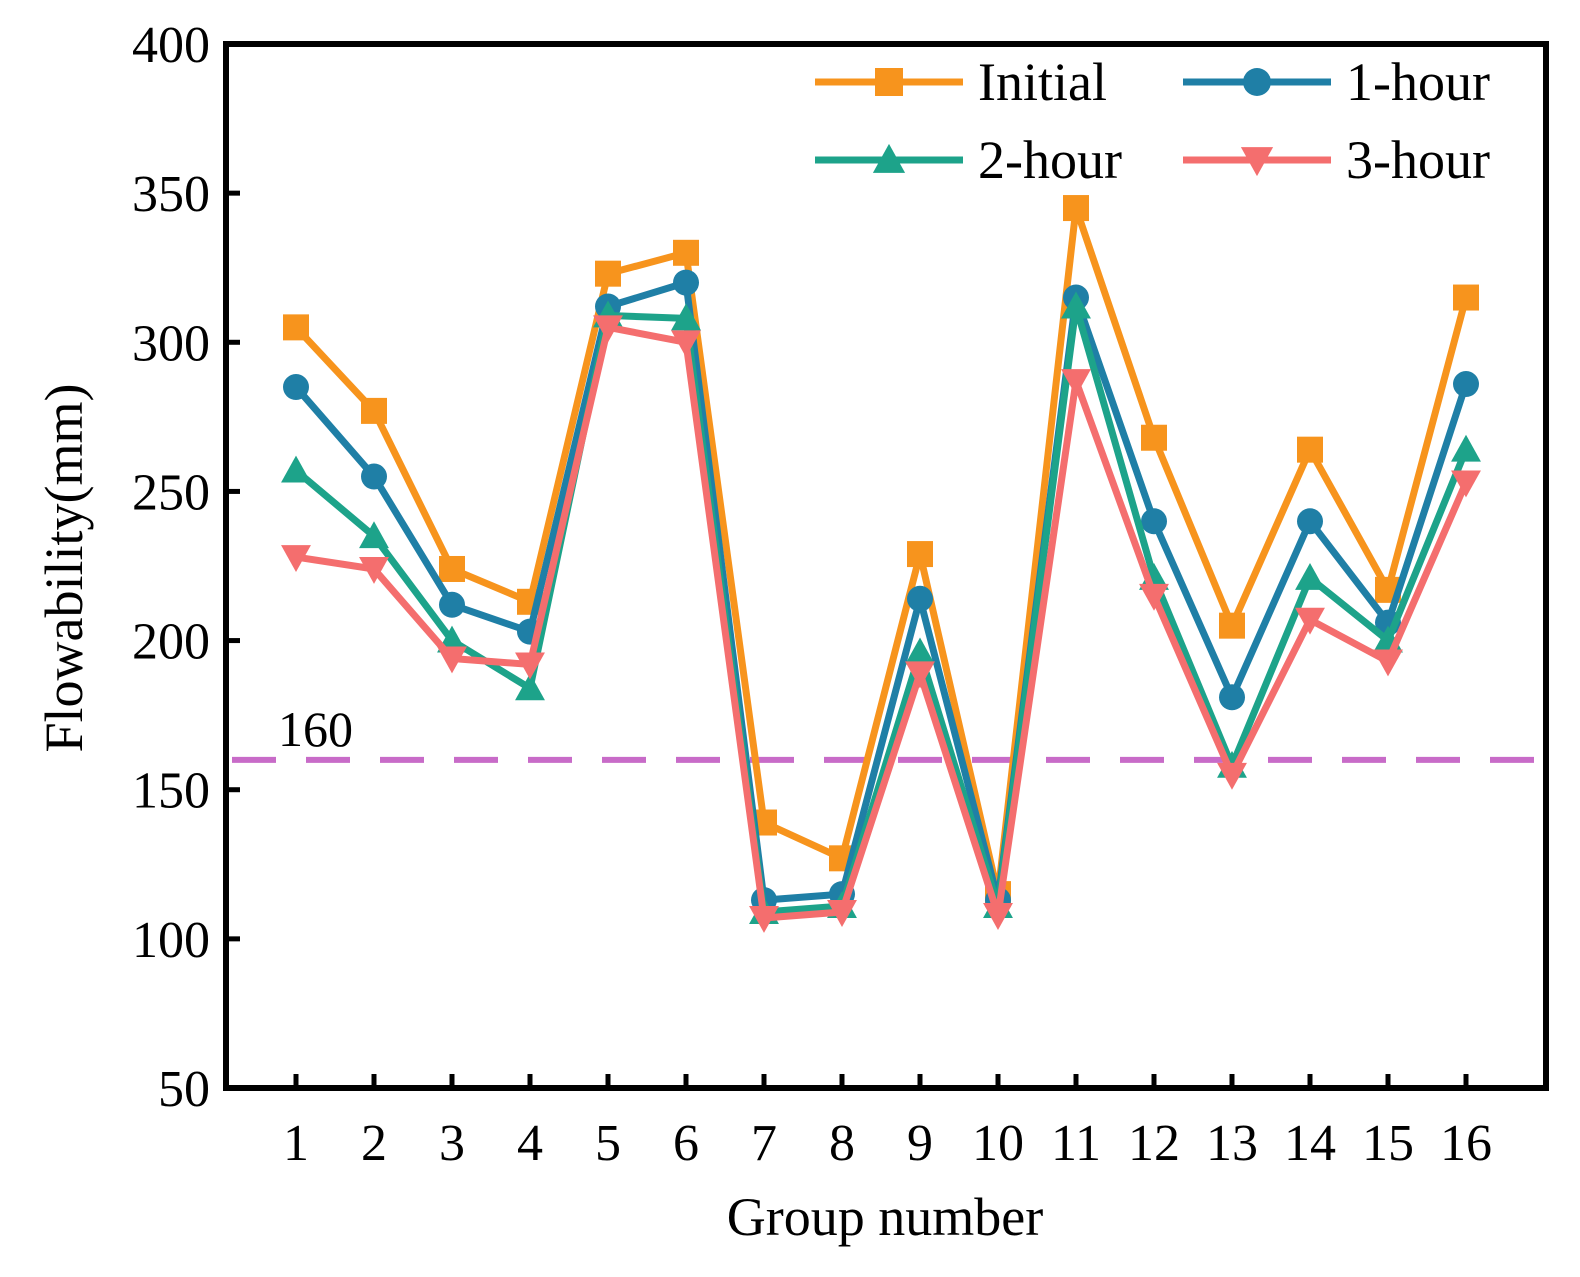 This screenshot has width=1580, height=1277. Describe the element at coordinates (184, 1089) in the screenshot. I see `y-tick-label-50: 50` at that location.